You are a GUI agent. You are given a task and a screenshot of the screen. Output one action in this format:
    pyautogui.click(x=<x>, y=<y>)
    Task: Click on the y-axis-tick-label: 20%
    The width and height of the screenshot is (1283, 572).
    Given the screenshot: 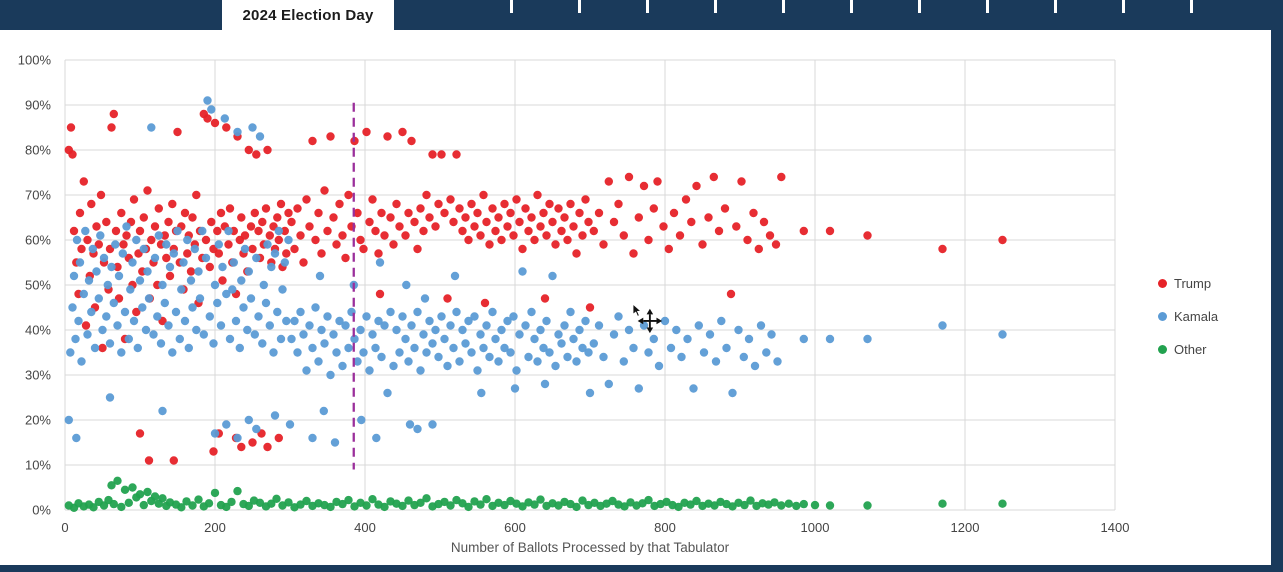 What is the action you would take?
    pyautogui.click(x=38, y=420)
    